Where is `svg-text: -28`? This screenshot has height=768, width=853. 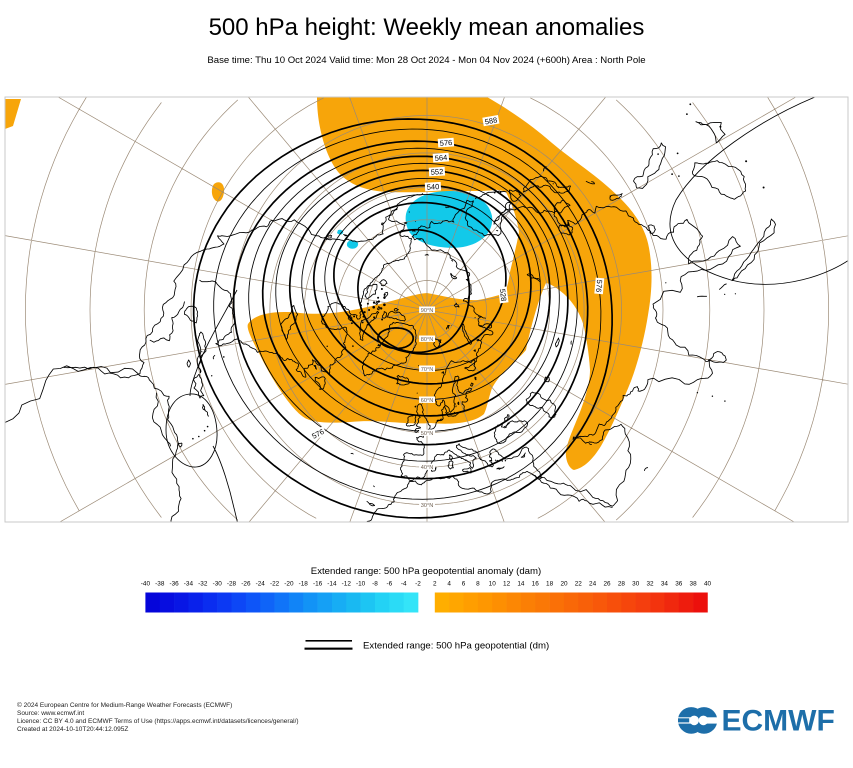 svg-text: -28 is located at coordinates (232, 584).